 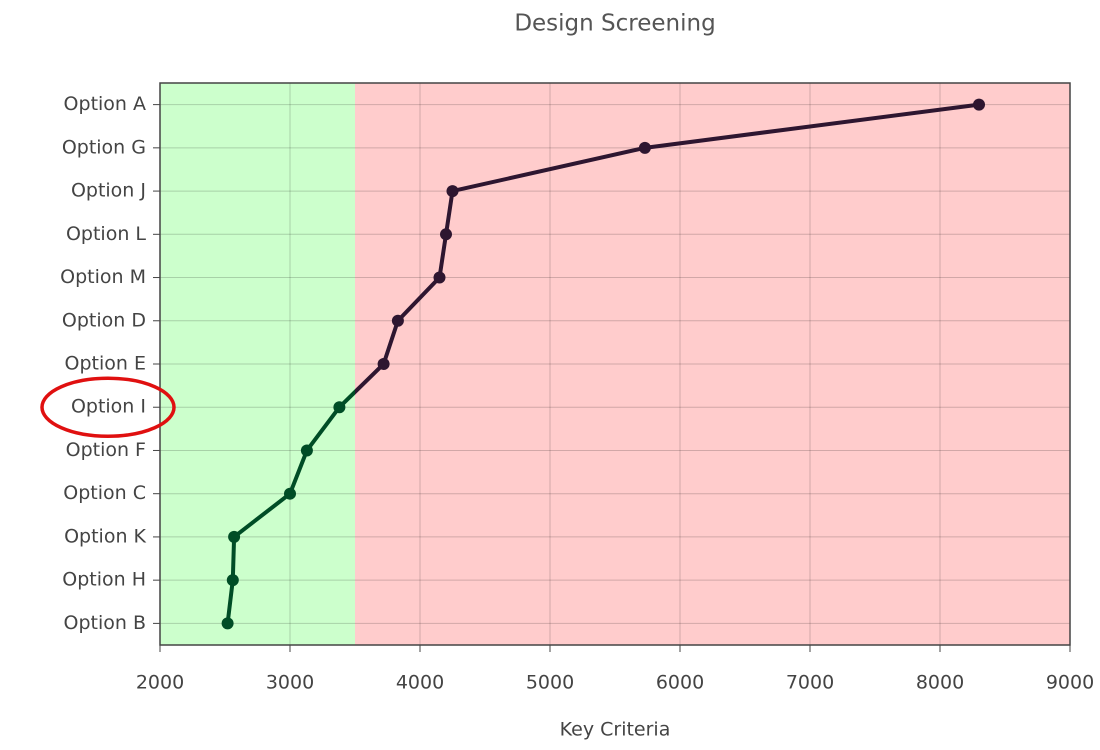 What do you see at coordinates (104, 320) in the screenshot?
I see `y-tick-label: Option D` at bounding box center [104, 320].